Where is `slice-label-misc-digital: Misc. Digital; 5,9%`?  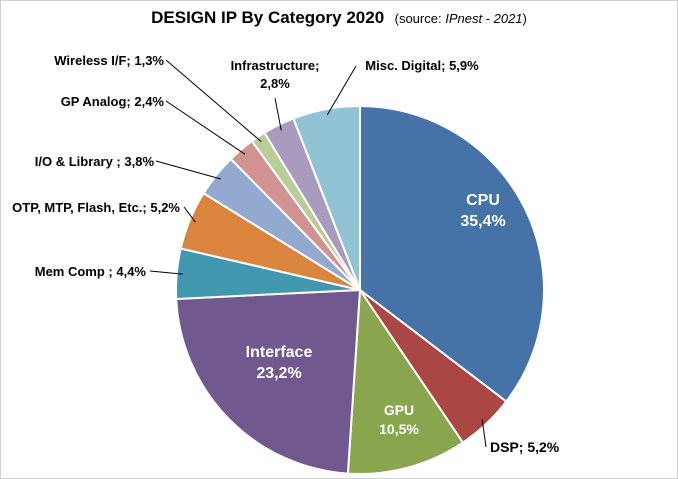
slice-label-misc-digital: Misc. Digital; 5,9% is located at coordinates (422, 65).